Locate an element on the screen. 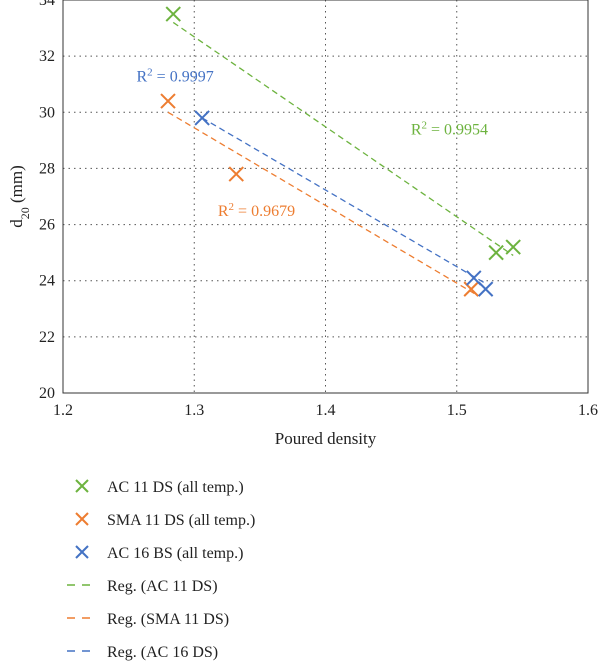  y-tick-label: 34 is located at coordinates (47, 4).